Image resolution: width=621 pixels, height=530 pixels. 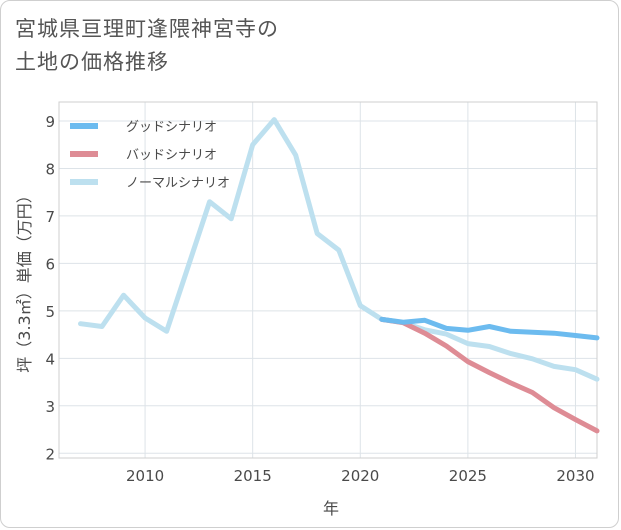 I want to click on y-tick-label: 6, so click(x=50, y=264).